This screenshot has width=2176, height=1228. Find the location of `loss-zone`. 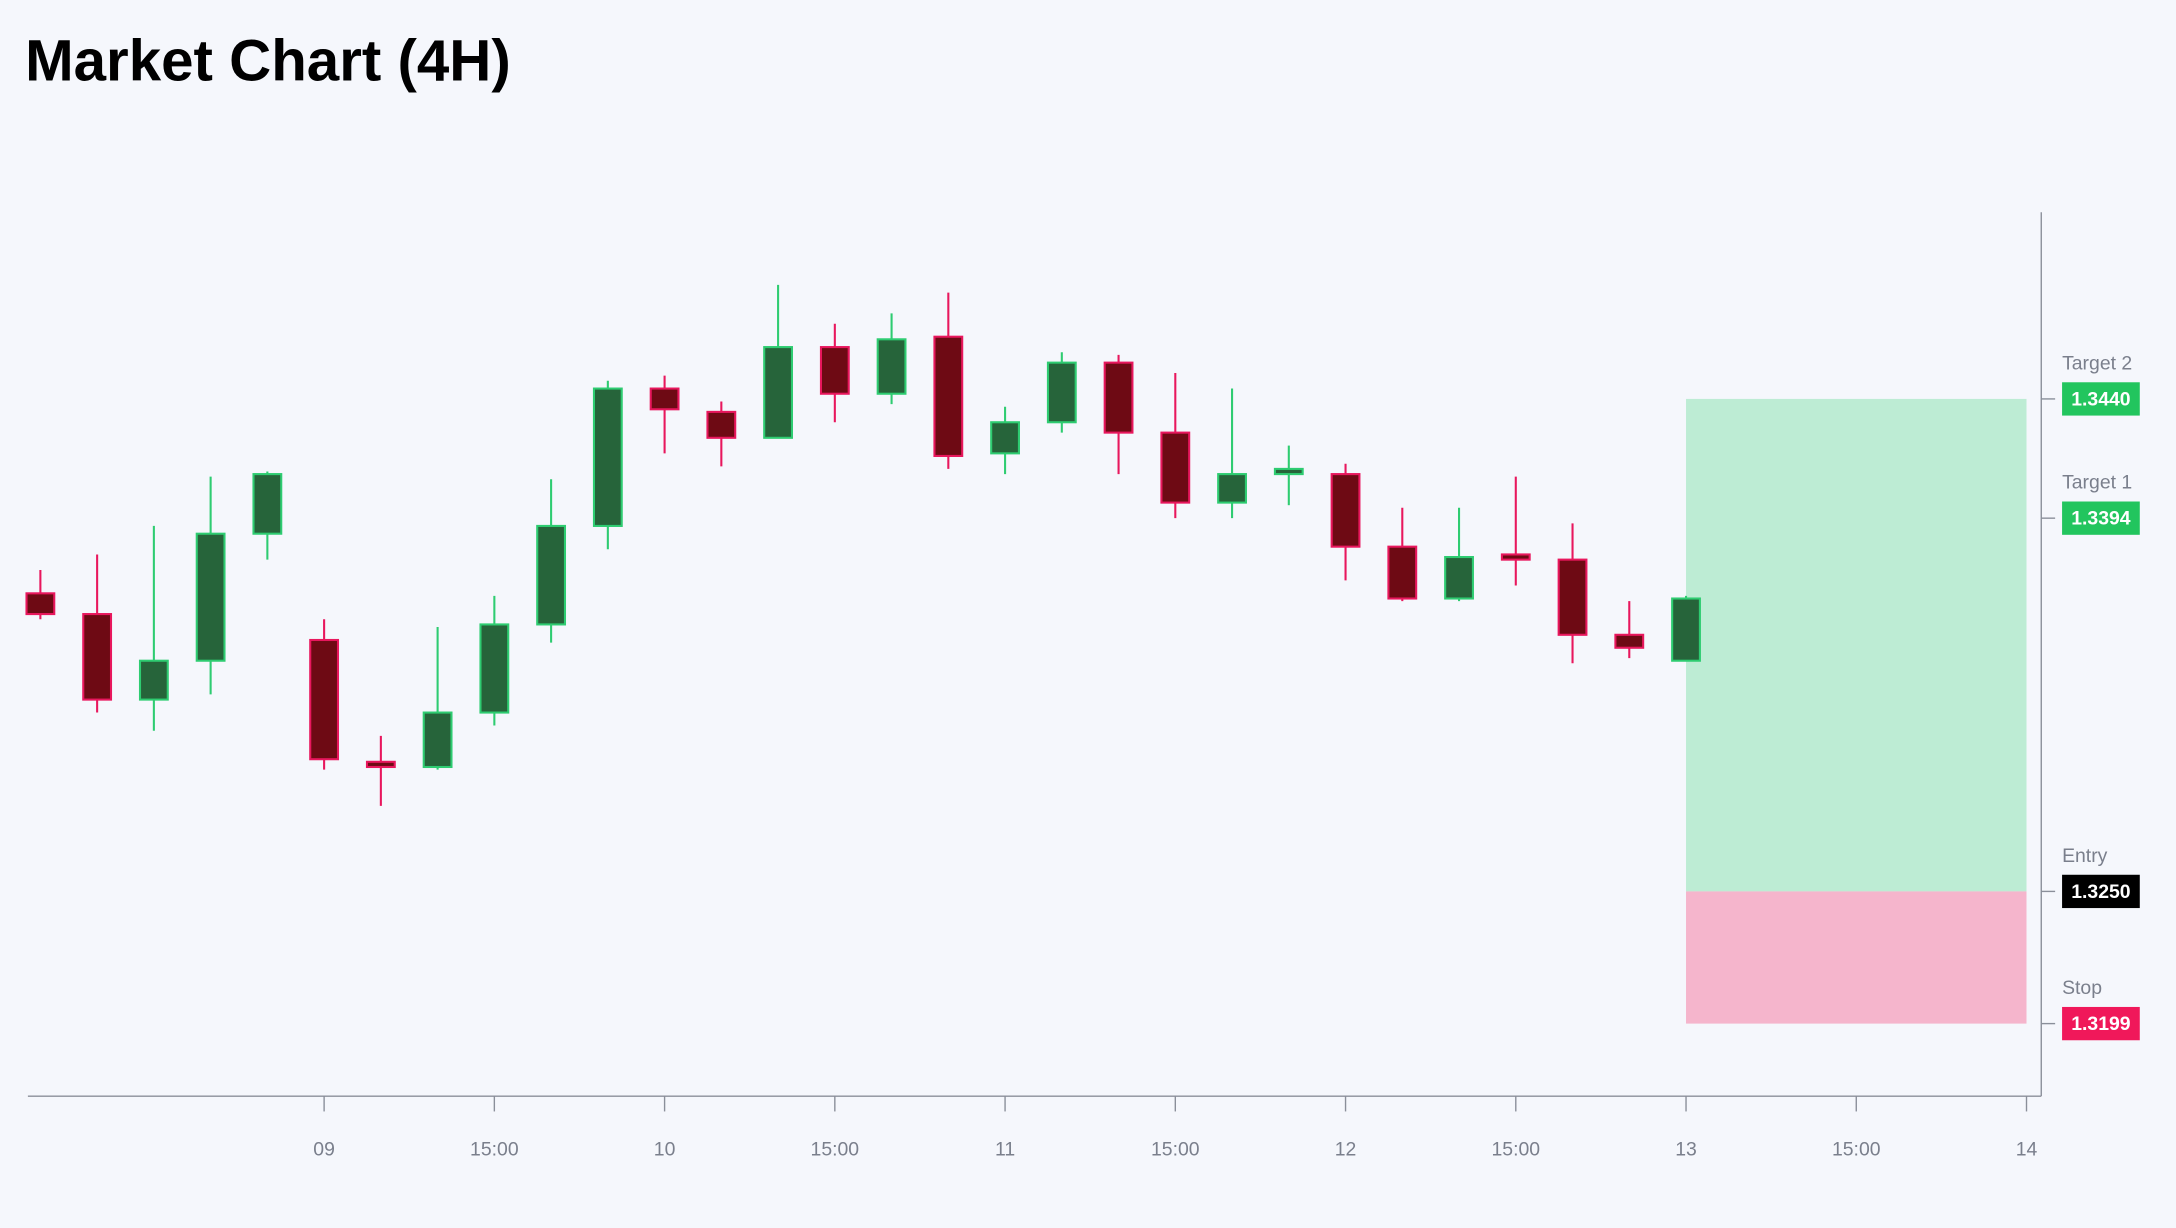

loss-zone is located at coordinates (1856, 957).